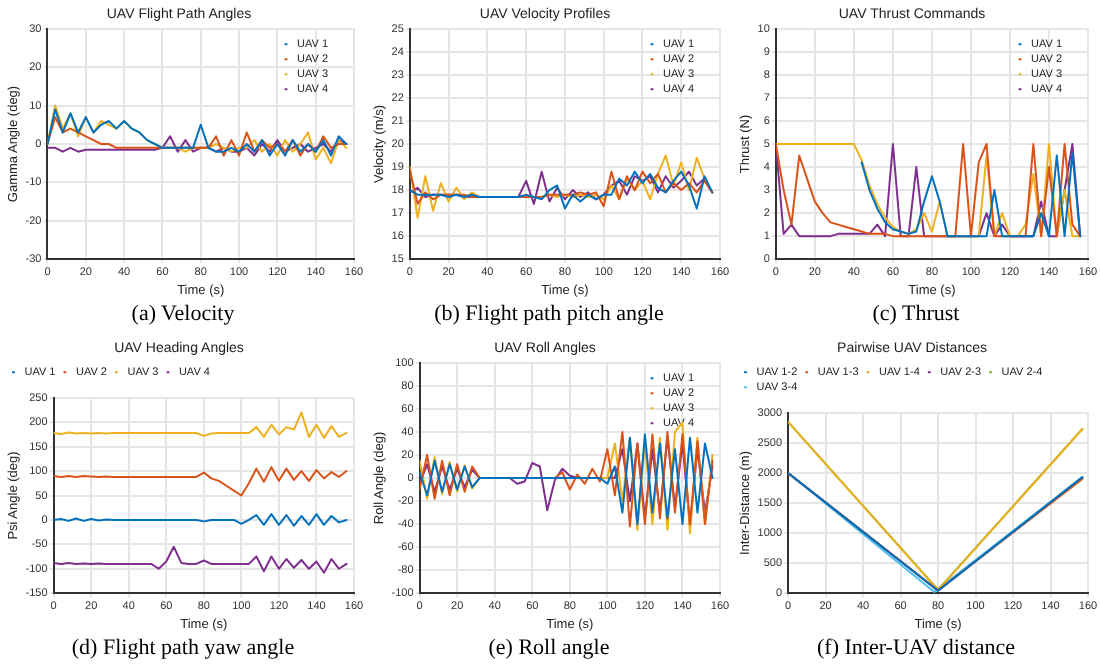  I want to click on text: (a) Velocity, so click(183, 315).